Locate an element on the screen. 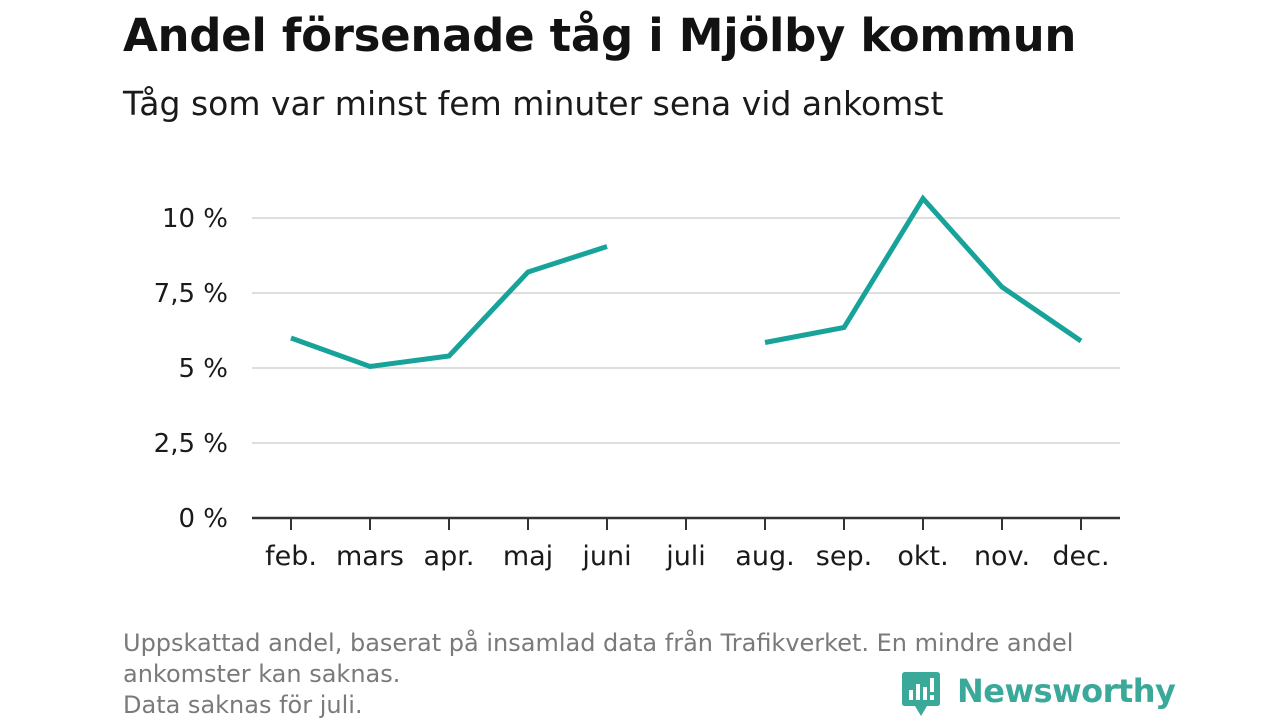 This screenshot has width=1280, height=721. y-tick-label: 2,5 % is located at coordinates (191, 444).